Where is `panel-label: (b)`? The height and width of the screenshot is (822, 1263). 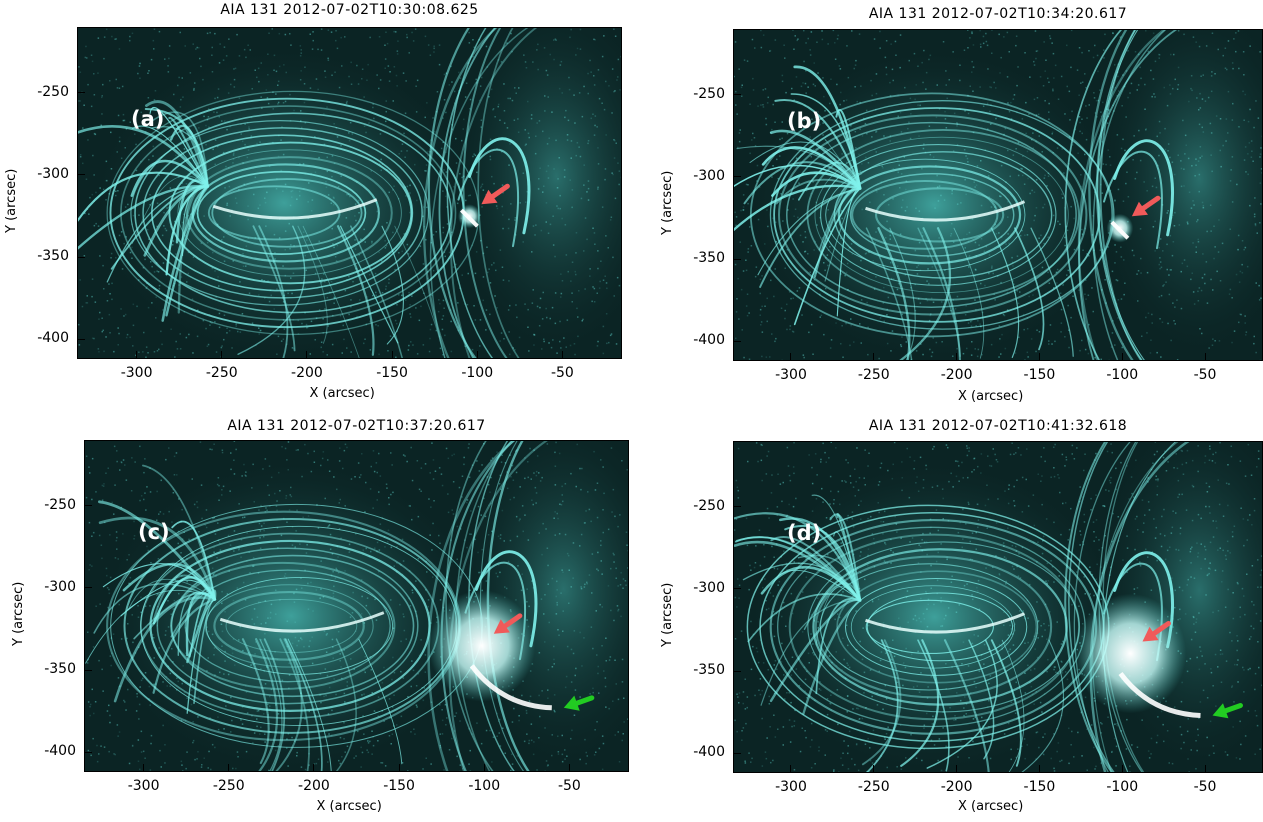
panel-label: (b) is located at coordinates (804, 121).